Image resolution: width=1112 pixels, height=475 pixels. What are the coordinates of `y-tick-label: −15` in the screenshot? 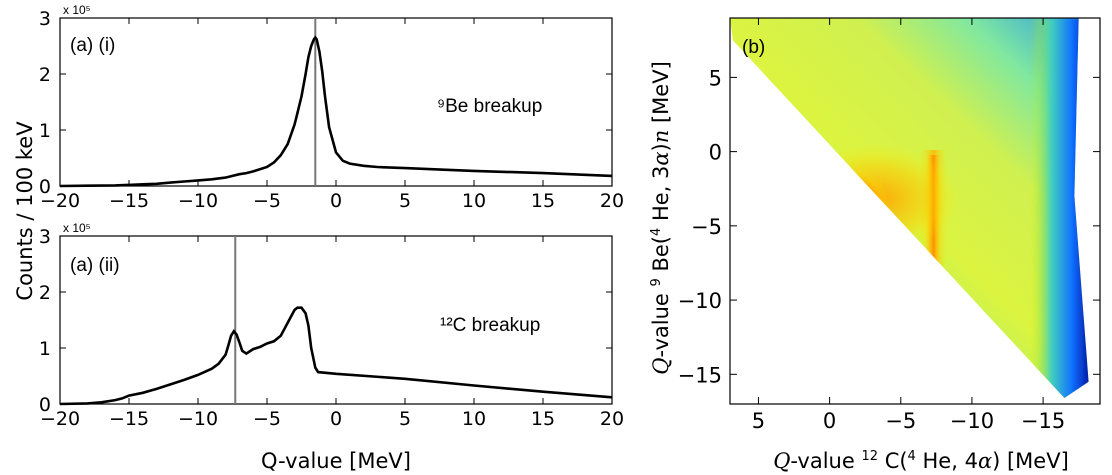 It's located at (700, 375).